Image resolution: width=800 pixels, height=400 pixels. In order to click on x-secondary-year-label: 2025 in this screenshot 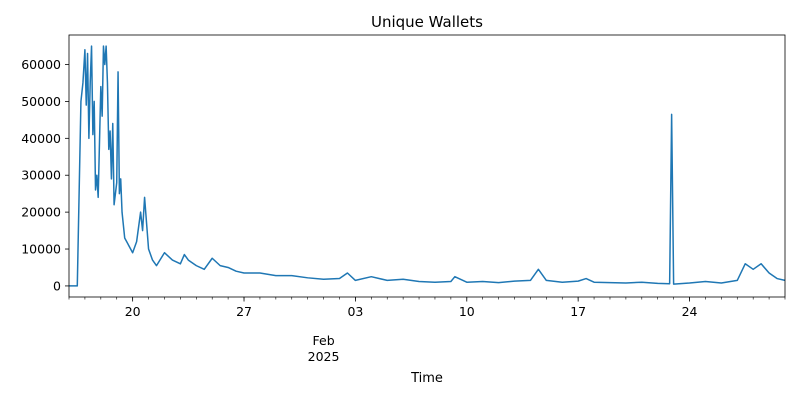, I will do `click(324, 356)`.